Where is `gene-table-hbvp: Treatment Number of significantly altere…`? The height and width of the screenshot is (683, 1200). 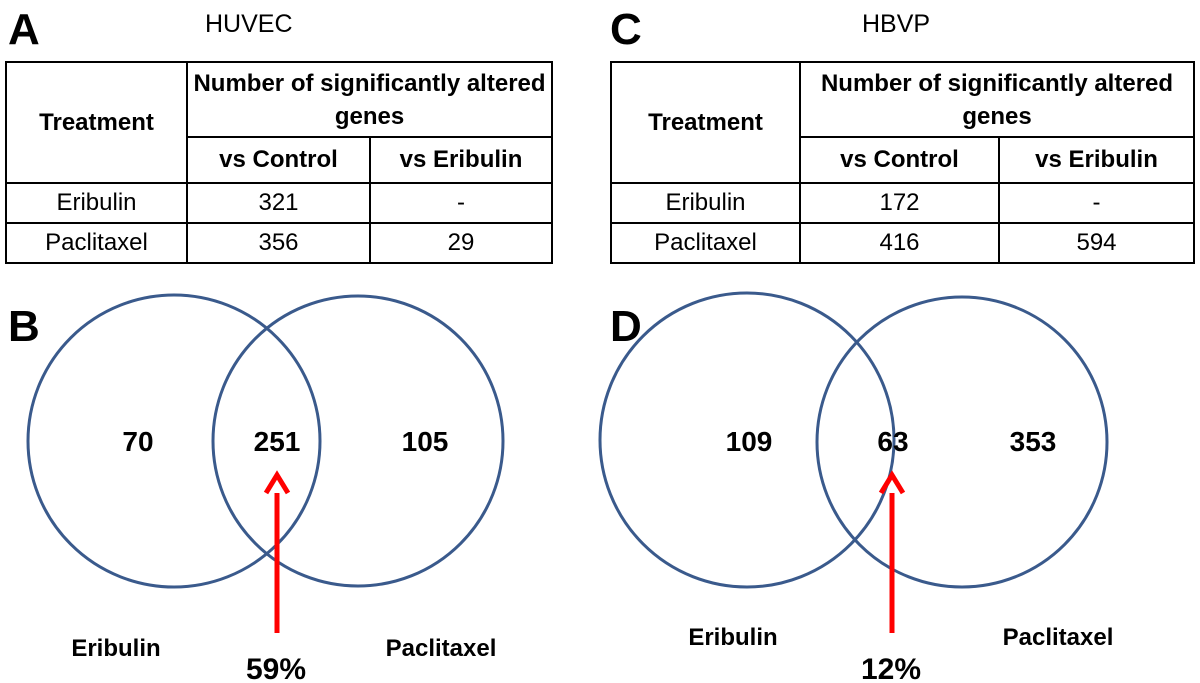
gene-table-hbvp: Treatment Number of significantly altere… is located at coordinates (903, 162).